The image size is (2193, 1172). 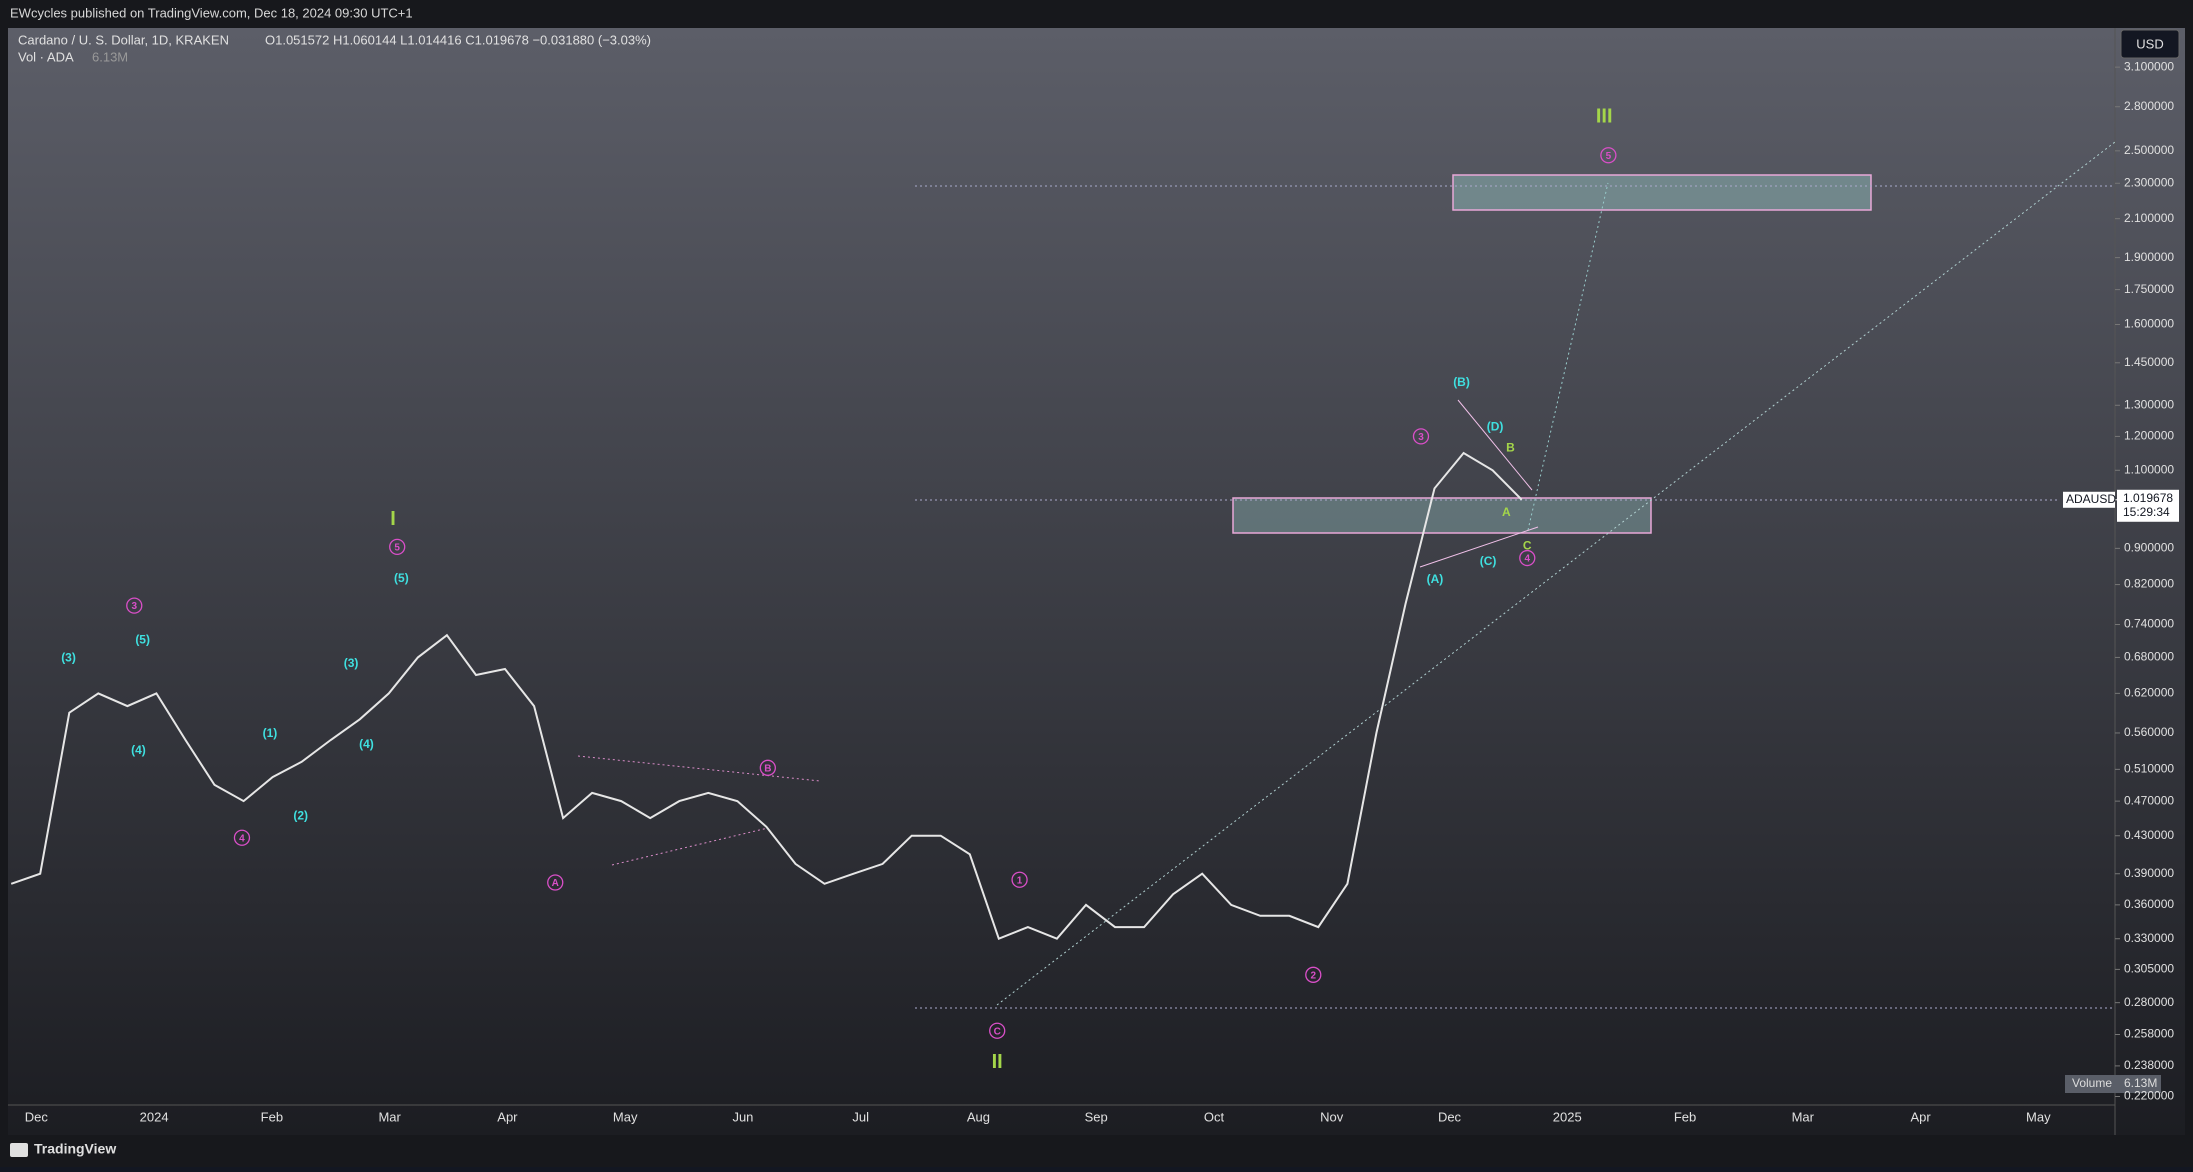 What do you see at coordinates (978, 1116) in the screenshot?
I see `x-tick-label: Aug` at bounding box center [978, 1116].